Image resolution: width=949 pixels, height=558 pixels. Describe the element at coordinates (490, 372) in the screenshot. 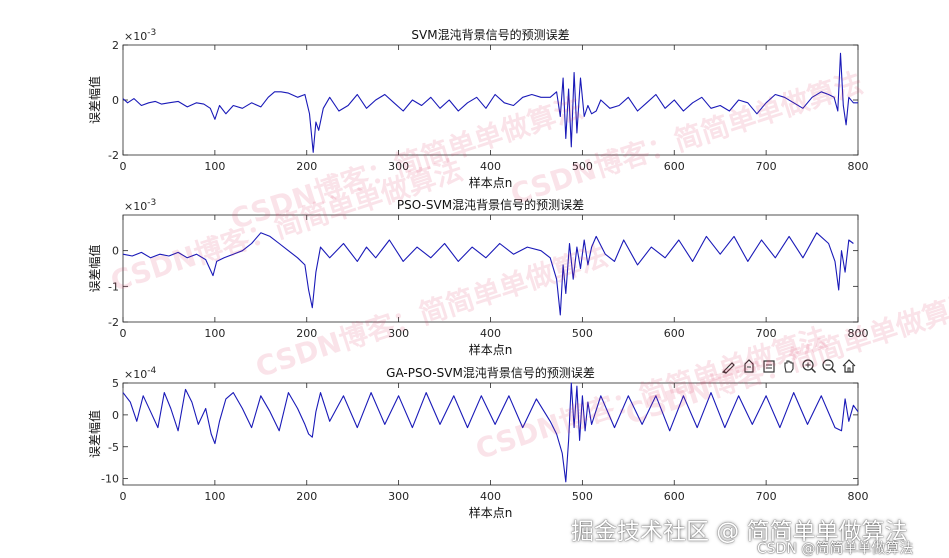

I see `chart3-title: GA-PSO-SVM混沌背景信号的预测误差` at that location.